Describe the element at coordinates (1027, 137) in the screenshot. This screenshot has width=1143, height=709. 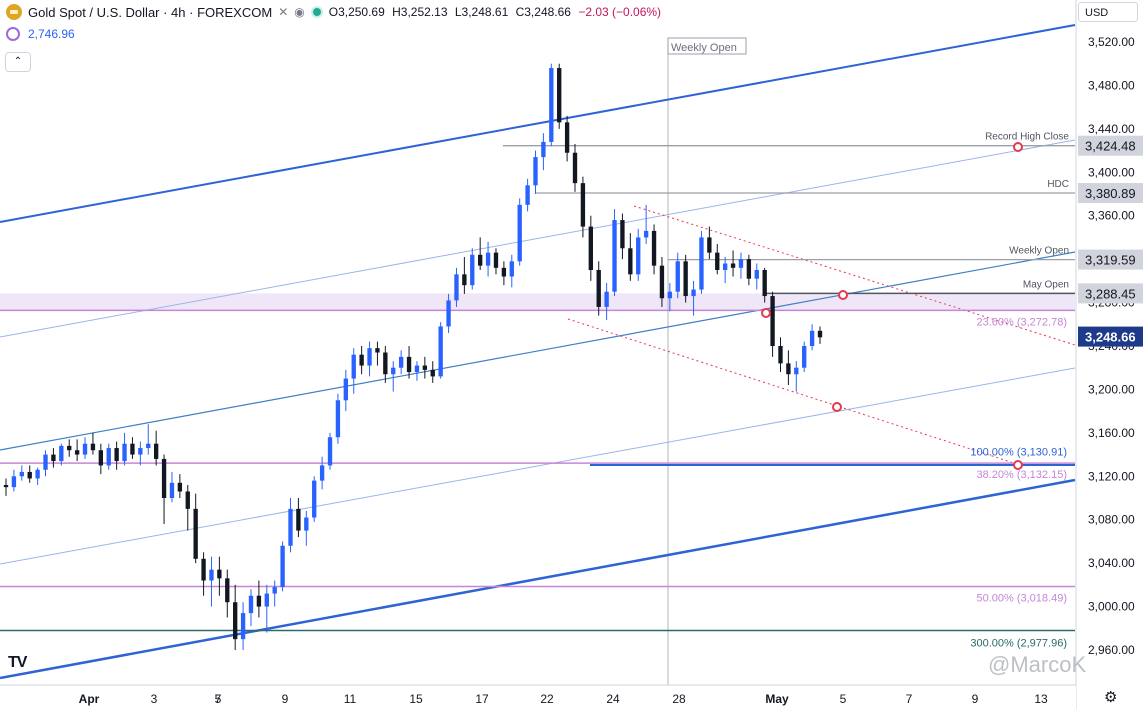
I see `level-label-0: Record High Close` at that location.